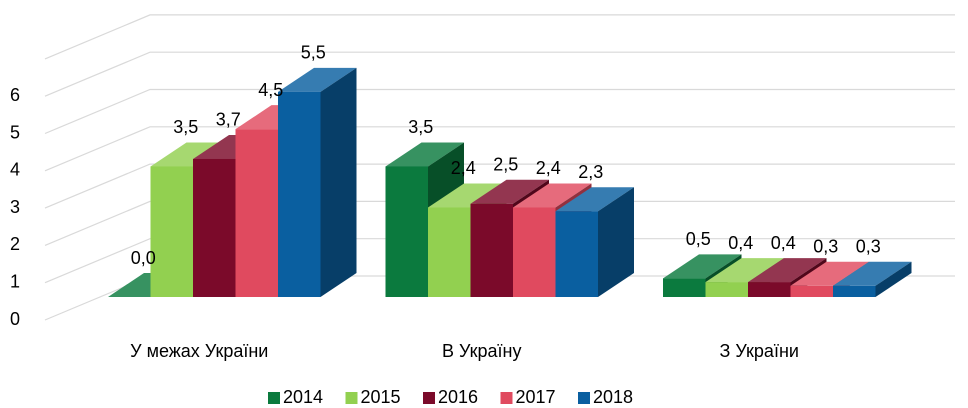 Image resolution: width=968 pixels, height=408 pixels. Describe the element at coordinates (15, 244) in the screenshot. I see `y-tick-label: 2` at that location.